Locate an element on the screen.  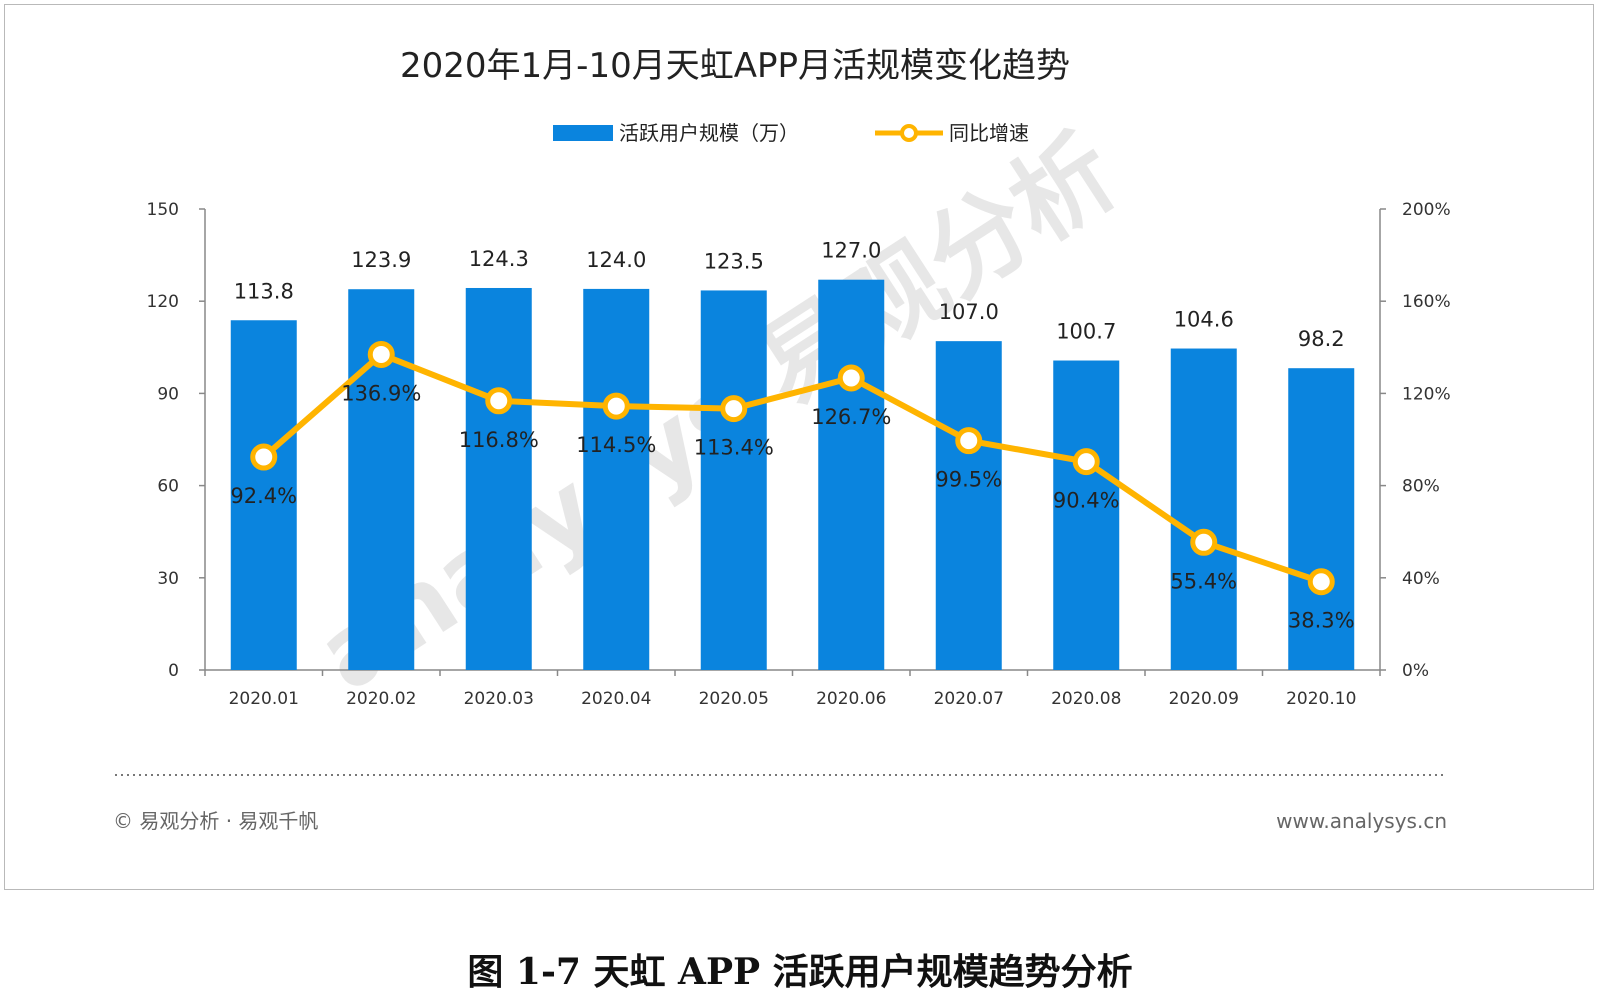
left-tick-label: 90 is located at coordinates (168, 394).